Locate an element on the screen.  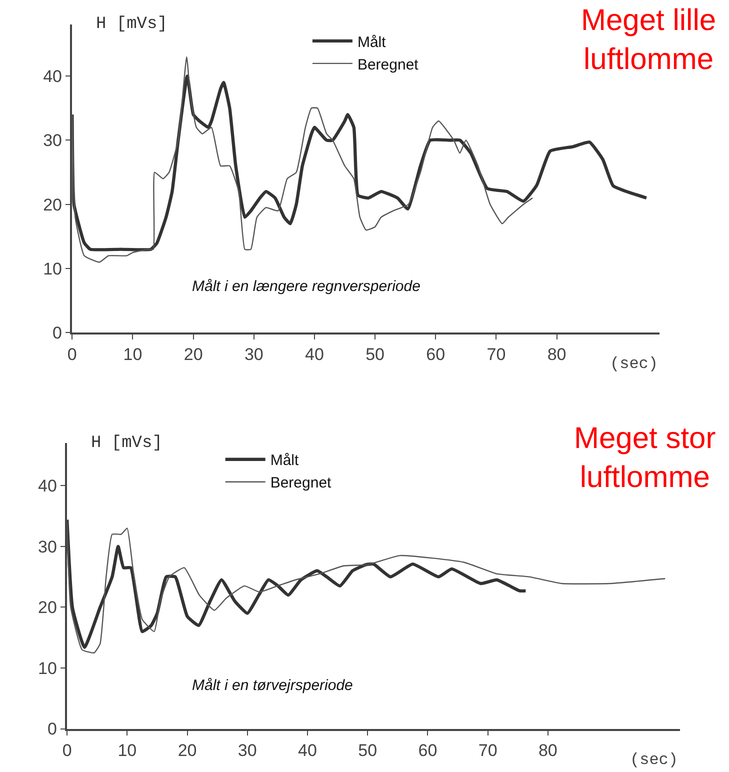
annotation: Meget stor luftlomme is located at coordinates (645, 458).